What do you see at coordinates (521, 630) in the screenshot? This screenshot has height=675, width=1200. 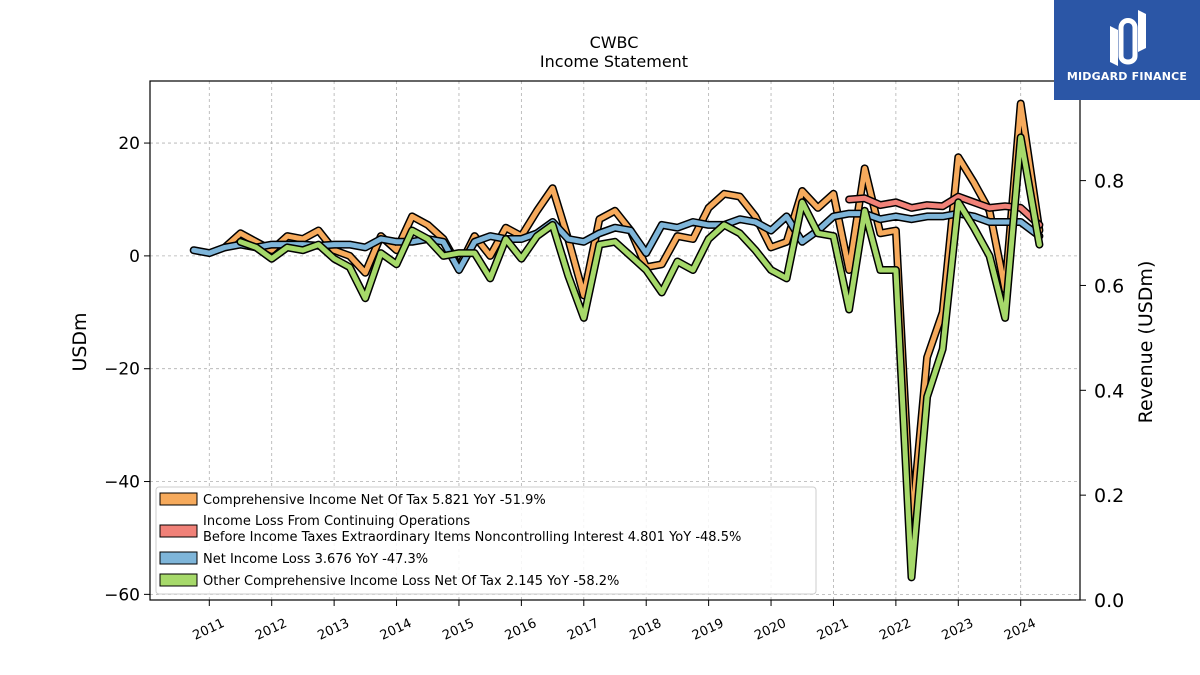 I see `x-tick-label: 2016` at bounding box center [521, 630].